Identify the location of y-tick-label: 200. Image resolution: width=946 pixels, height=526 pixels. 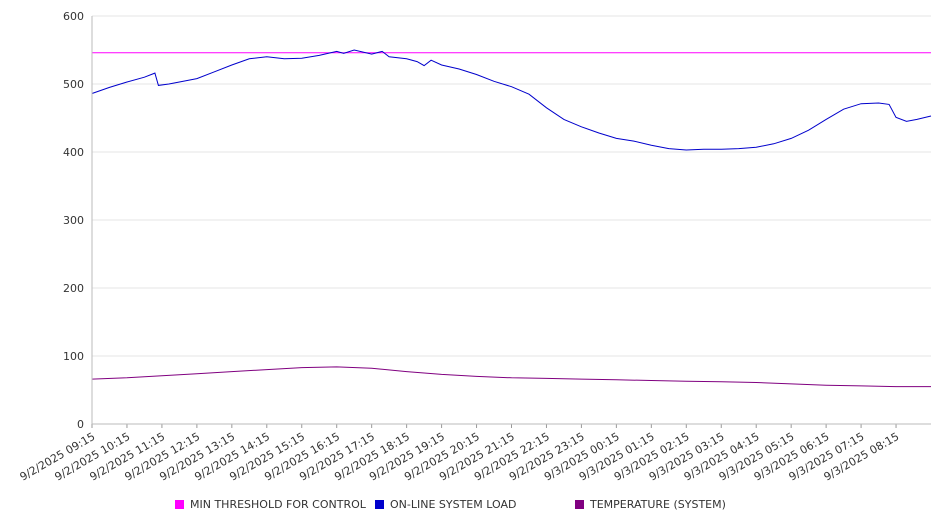
(73, 288).